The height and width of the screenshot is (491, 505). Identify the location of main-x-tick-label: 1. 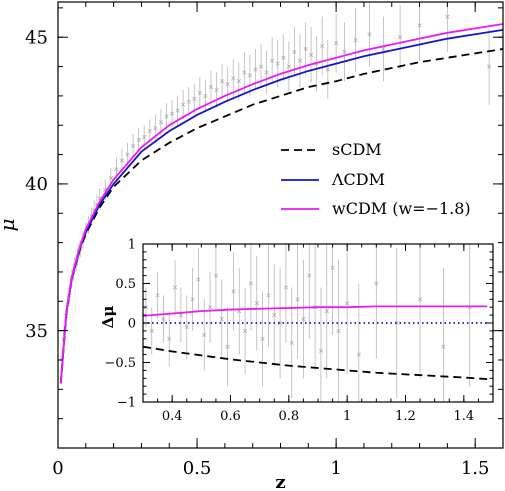
(335, 468).